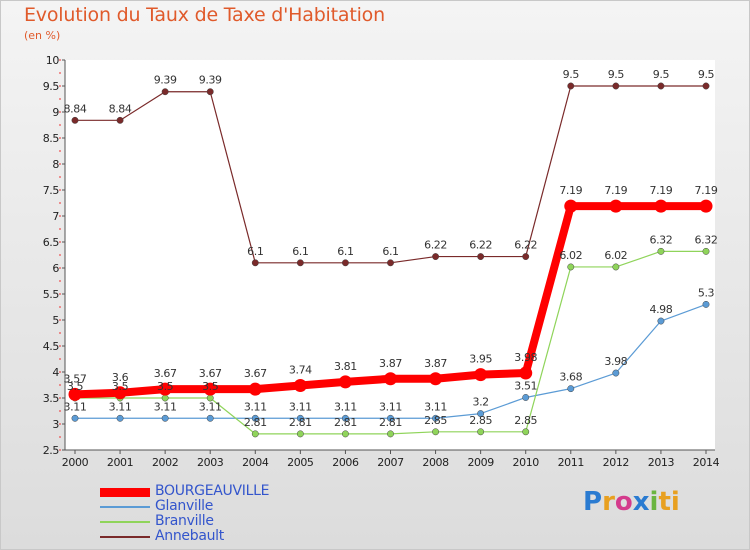 This screenshot has height=550, width=750. I want to click on y-tick-label: 6.5, so click(51, 242).